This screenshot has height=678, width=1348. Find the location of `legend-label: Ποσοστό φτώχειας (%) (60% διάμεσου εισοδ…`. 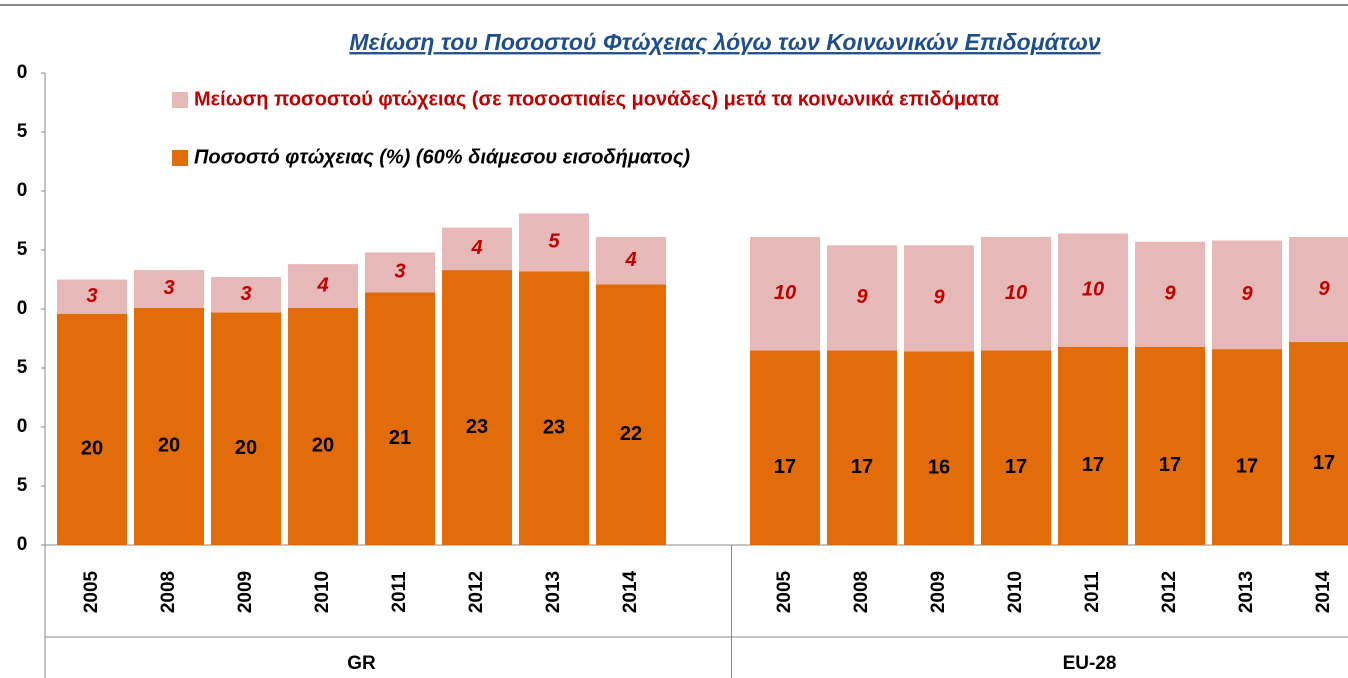

legend-label: Ποσοστό φτώχειας (%) (60% διάμεσου εισοδ… is located at coordinates (442, 157).